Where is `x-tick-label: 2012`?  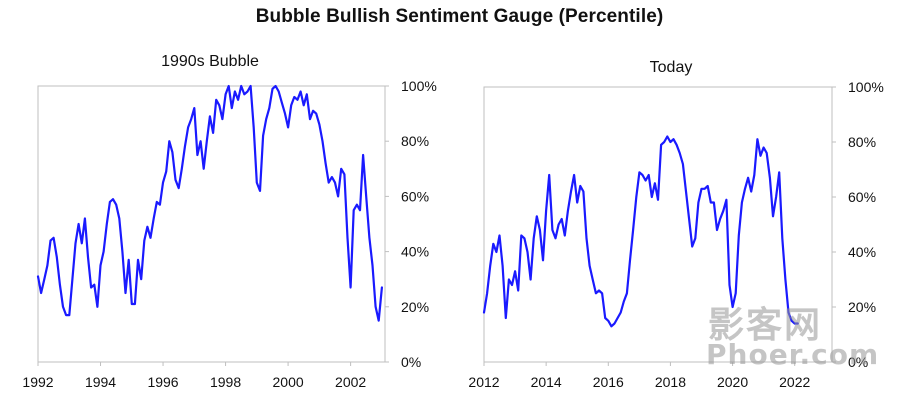 x-tick-label: 2012 is located at coordinates (483, 382).